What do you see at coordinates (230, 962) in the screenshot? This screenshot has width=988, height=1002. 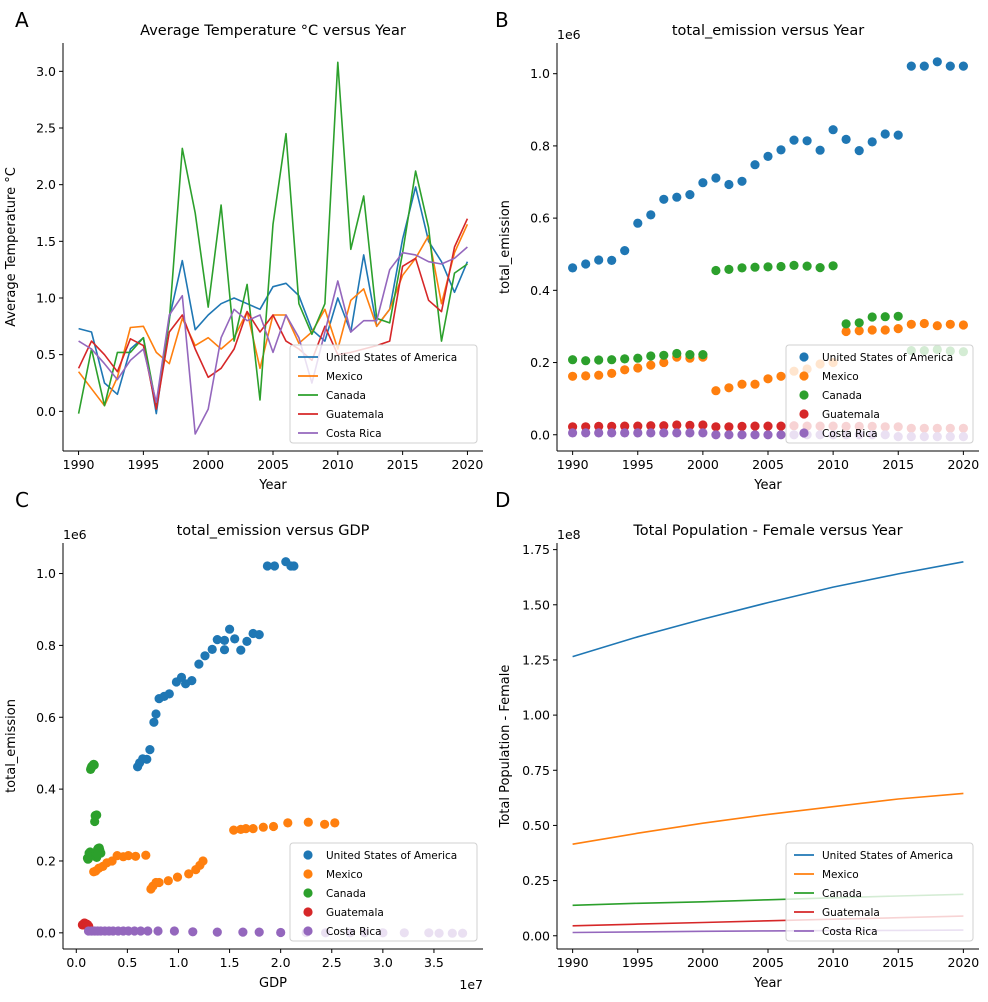 I see `x-tick-label: 1.5` at bounding box center [230, 962].